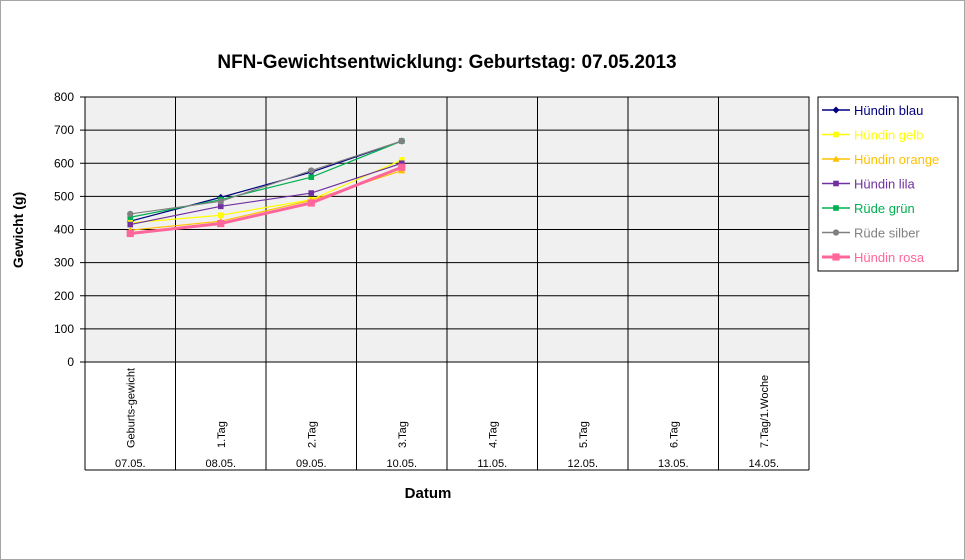  Describe the element at coordinates (70, 362) in the screenshot. I see `y-tick-label: 0` at that location.